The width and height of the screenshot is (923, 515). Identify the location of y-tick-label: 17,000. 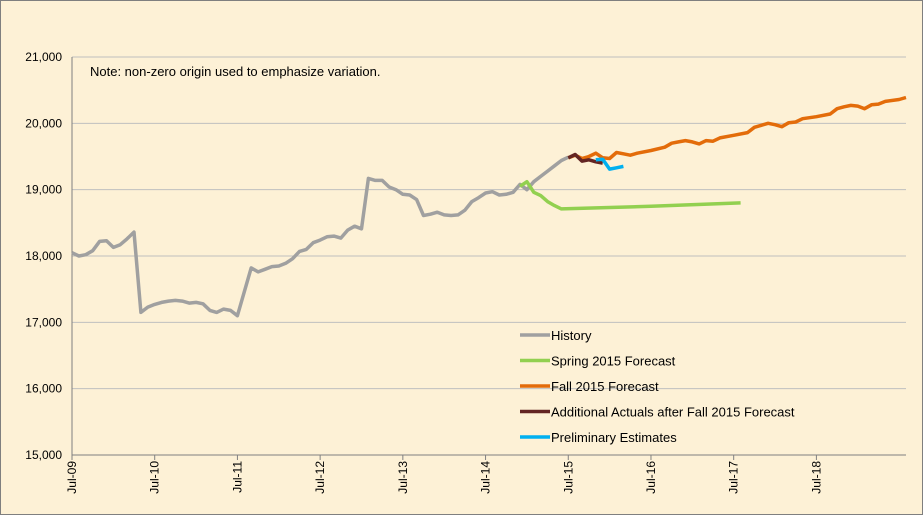
(43, 322).